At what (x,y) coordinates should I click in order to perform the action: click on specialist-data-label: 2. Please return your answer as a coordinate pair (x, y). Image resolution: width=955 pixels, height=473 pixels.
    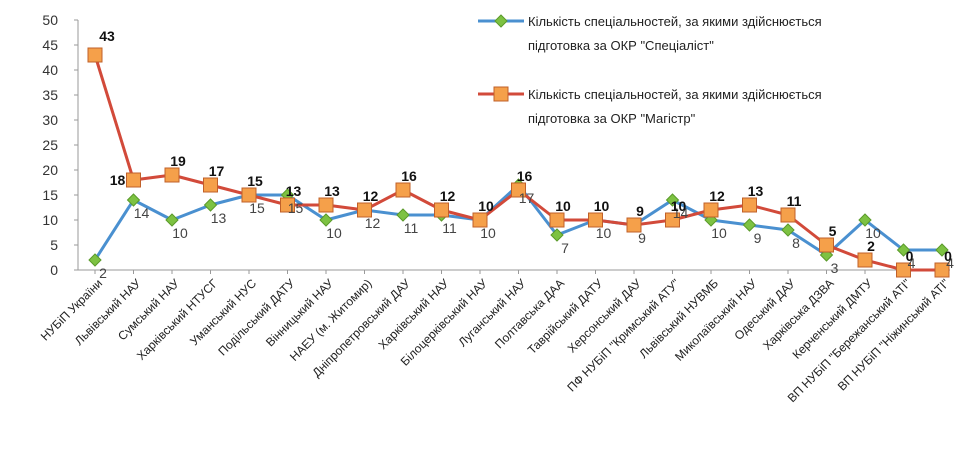
    Looking at the image, I should click on (103, 273).